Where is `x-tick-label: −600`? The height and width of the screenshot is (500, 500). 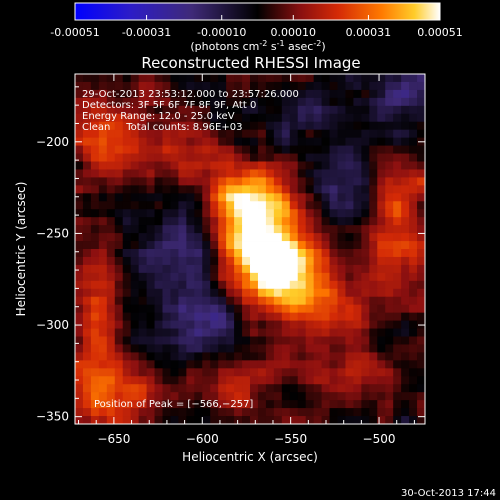 x-tick-label: −600 is located at coordinates (202, 439).